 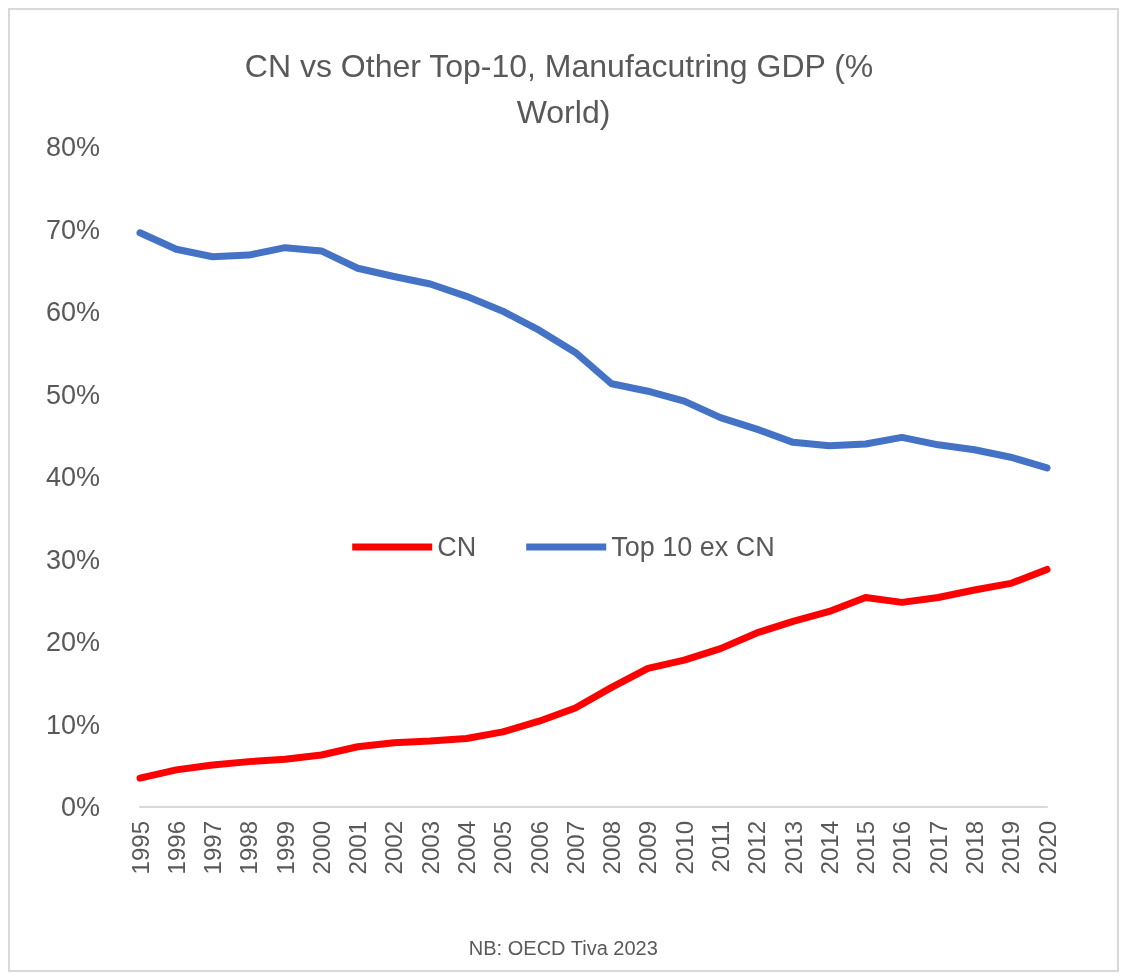 What do you see at coordinates (1047, 848) in the screenshot?
I see `x-tick-label: 2020` at bounding box center [1047, 848].